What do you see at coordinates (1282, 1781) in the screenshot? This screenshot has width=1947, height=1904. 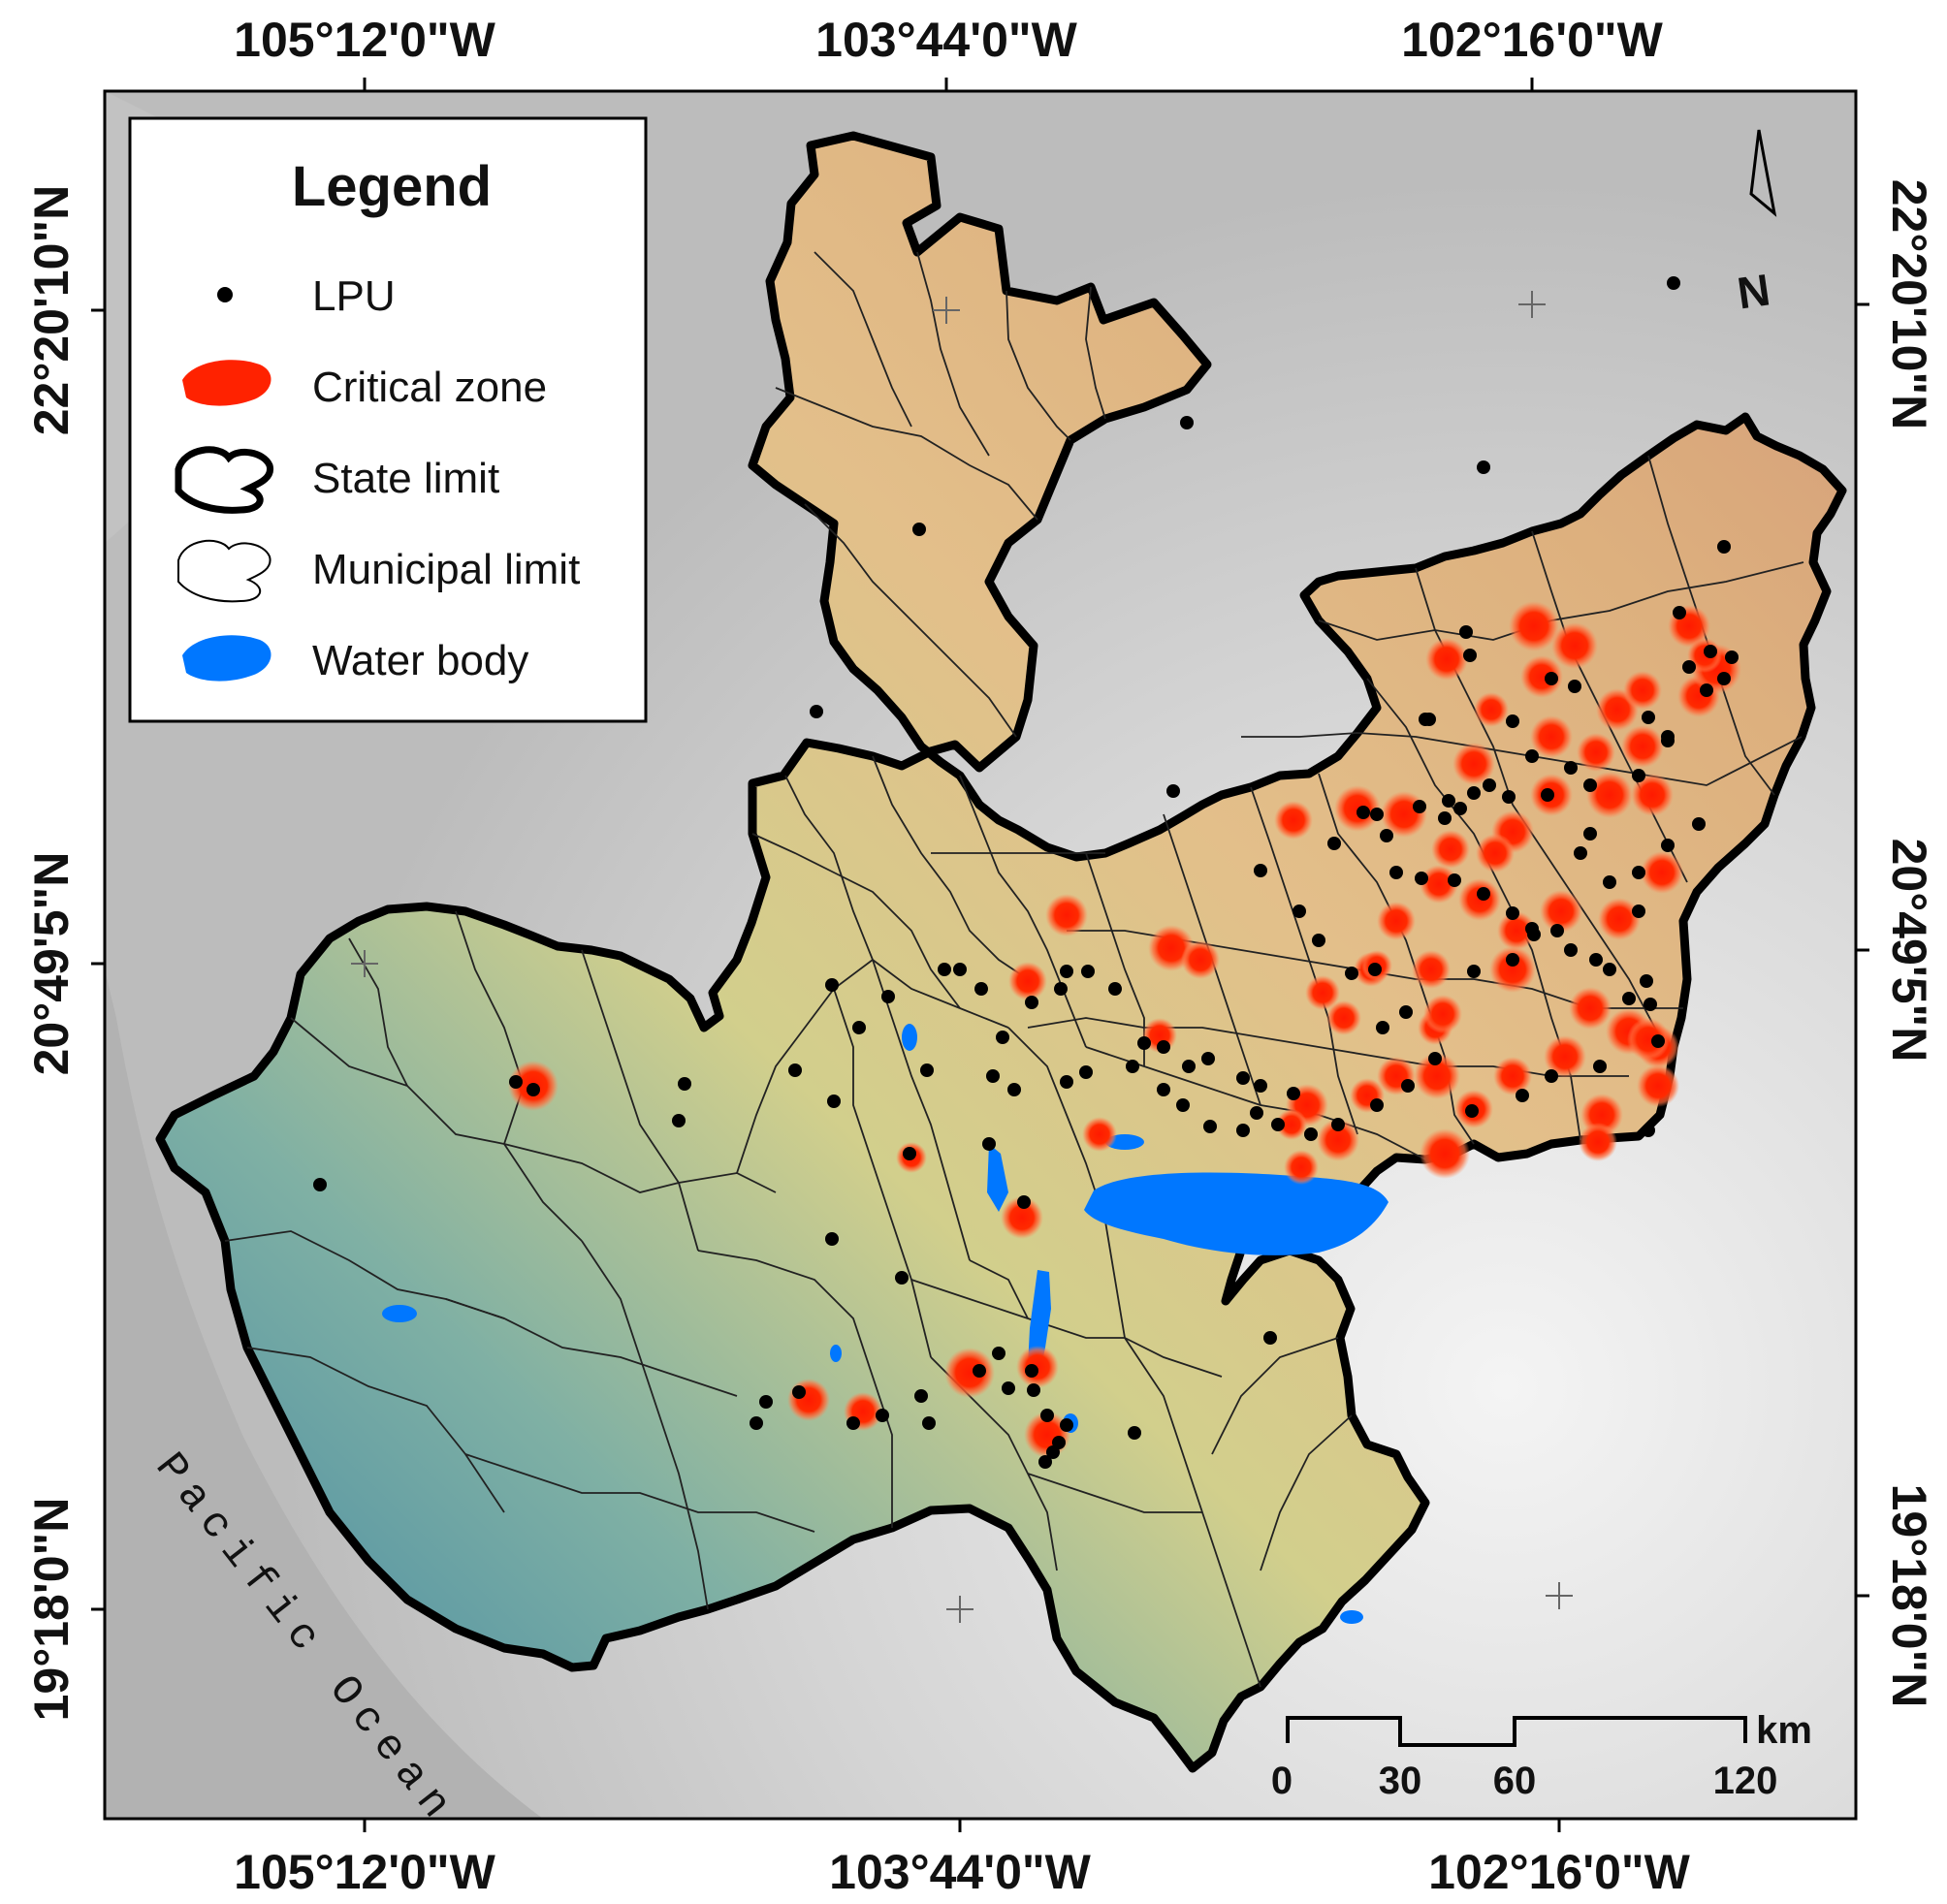 I see `scale-tick-0: 0` at bounding box center [1282, 1781].